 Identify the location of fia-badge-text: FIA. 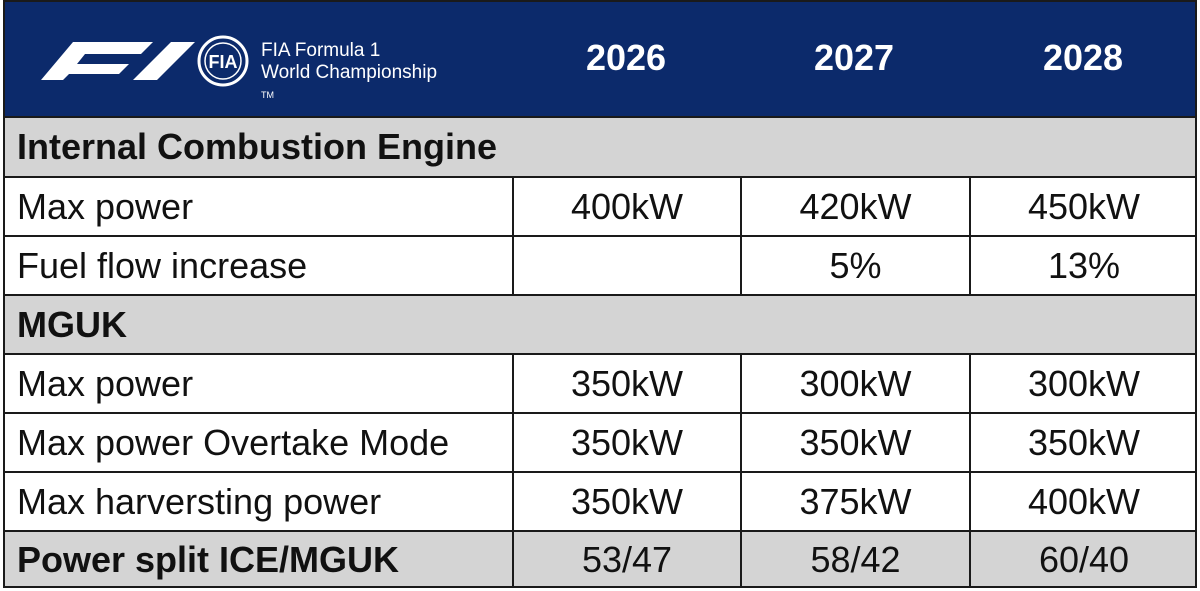
(223, 62).